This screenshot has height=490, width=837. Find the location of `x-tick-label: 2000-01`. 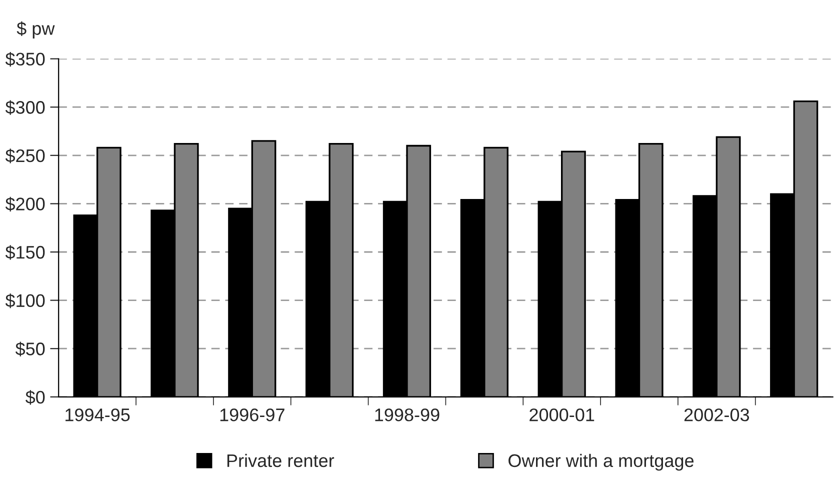

x-tick-label: 2000-01 is located at coordinates (562, 415).